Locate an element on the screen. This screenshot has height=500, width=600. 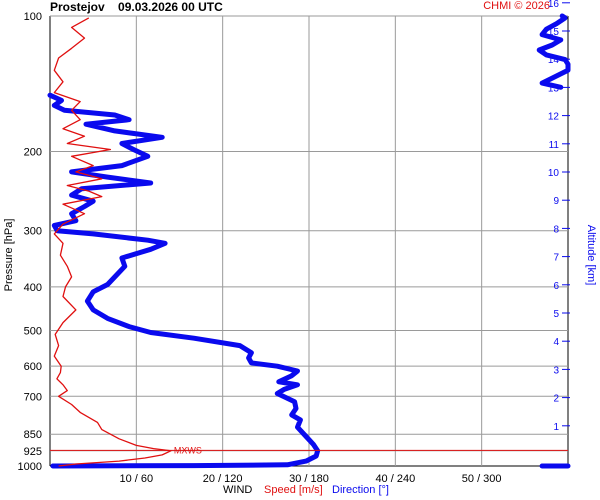
max-wind-label: MXWS is located at coordinates (188, 450).